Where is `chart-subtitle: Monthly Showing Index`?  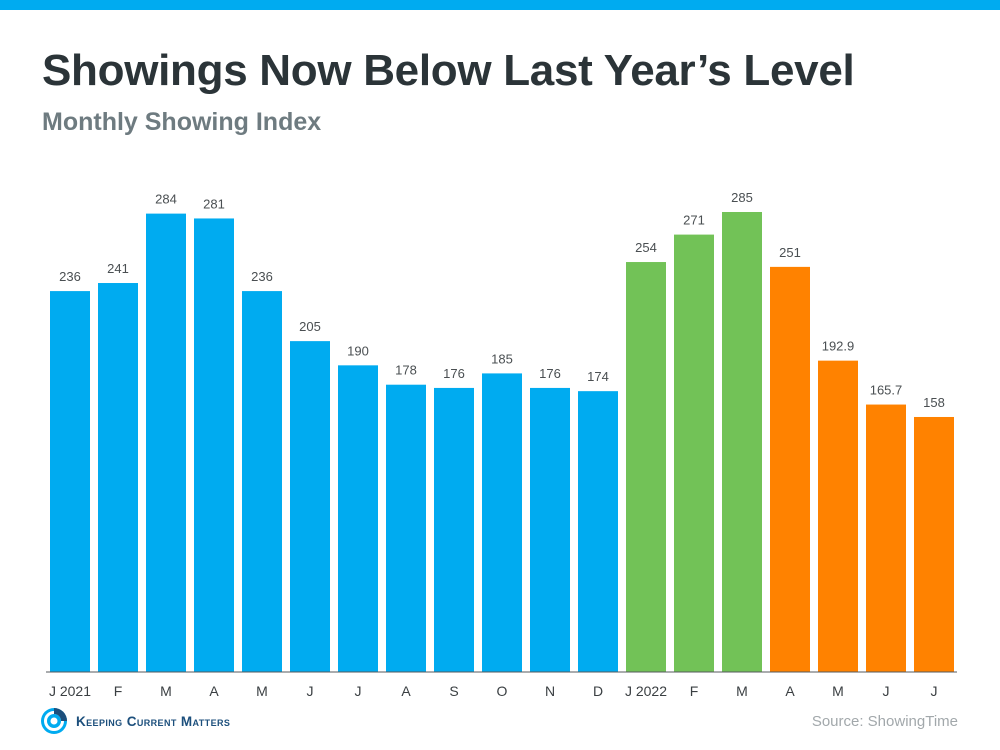 chart-subtitle: Monthly Showing Index is located at coordinates (182, 122).